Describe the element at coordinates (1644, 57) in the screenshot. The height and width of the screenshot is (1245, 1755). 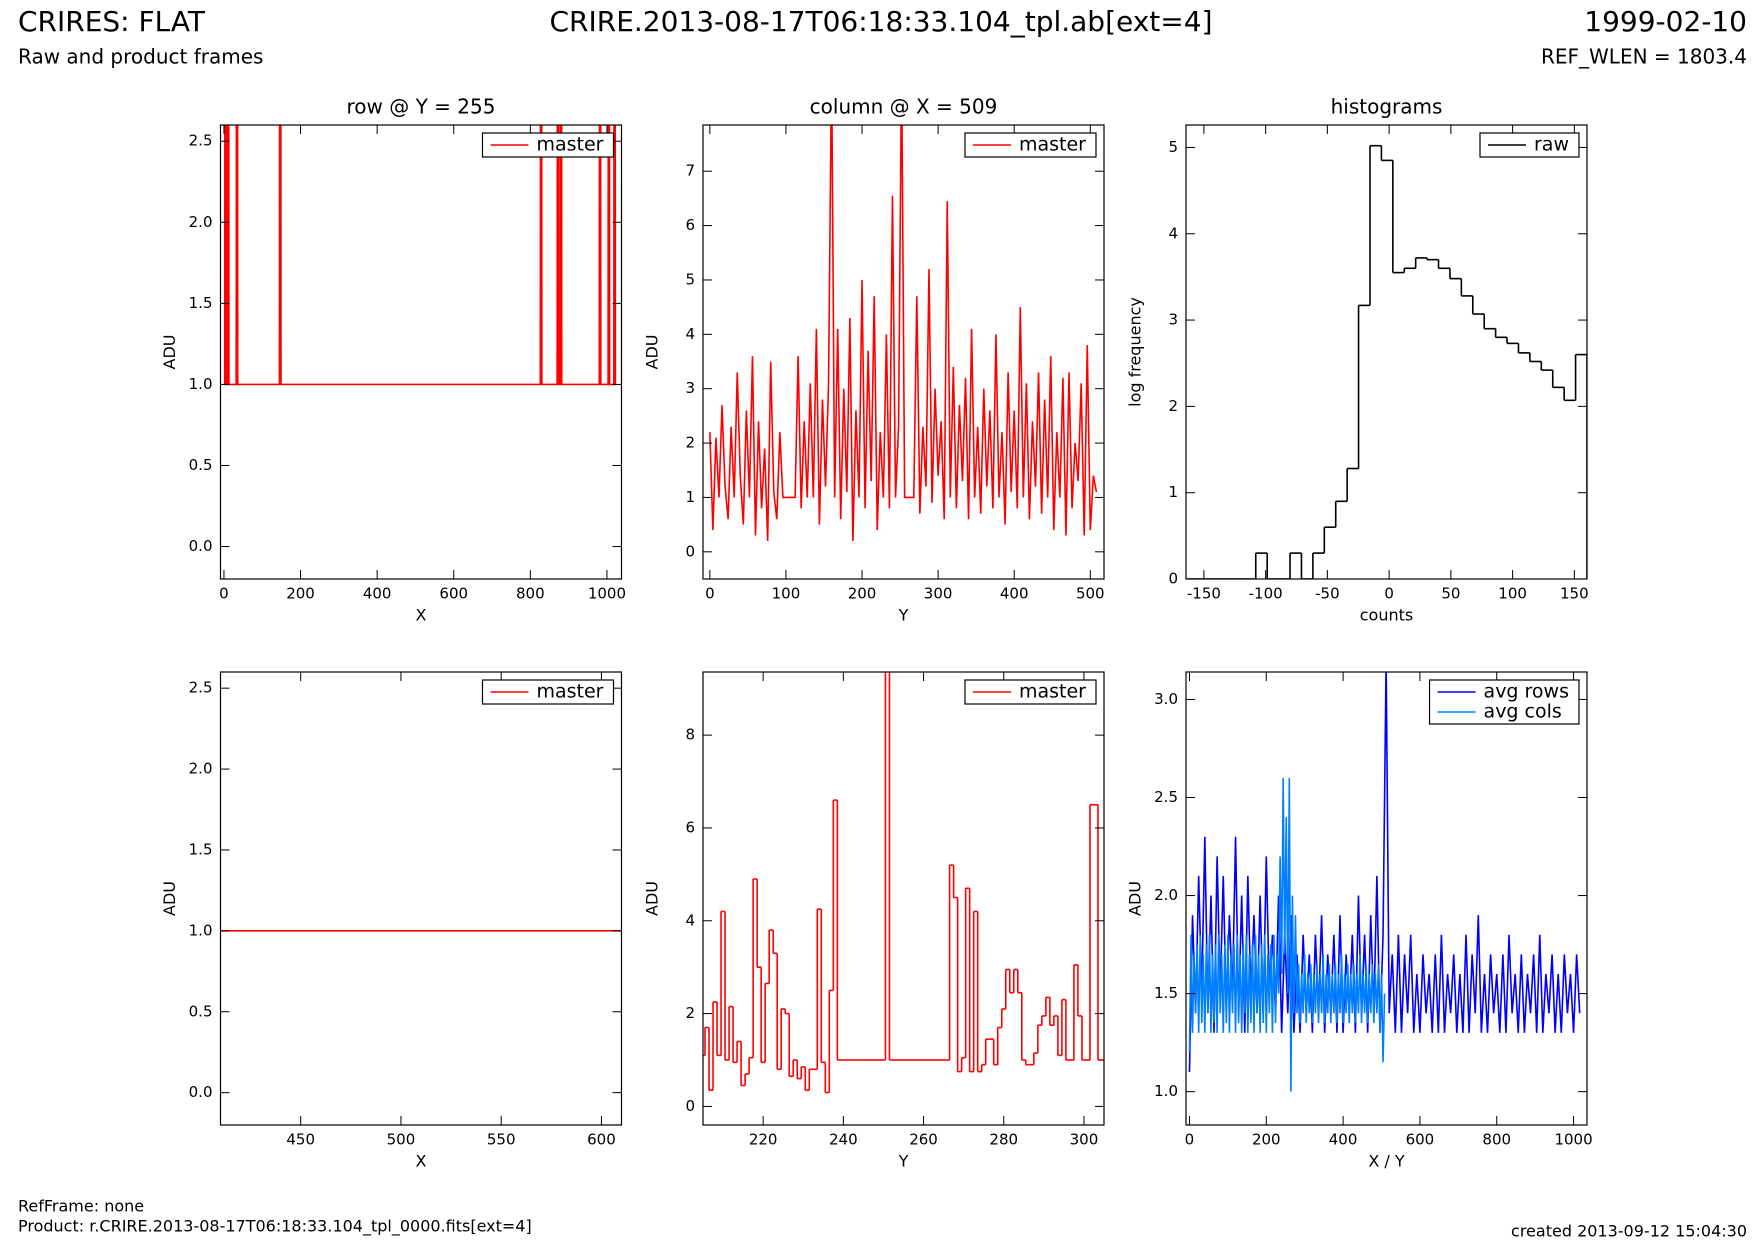
I see `ref-wlen: REF_WLEN = 1803.4` at that location.